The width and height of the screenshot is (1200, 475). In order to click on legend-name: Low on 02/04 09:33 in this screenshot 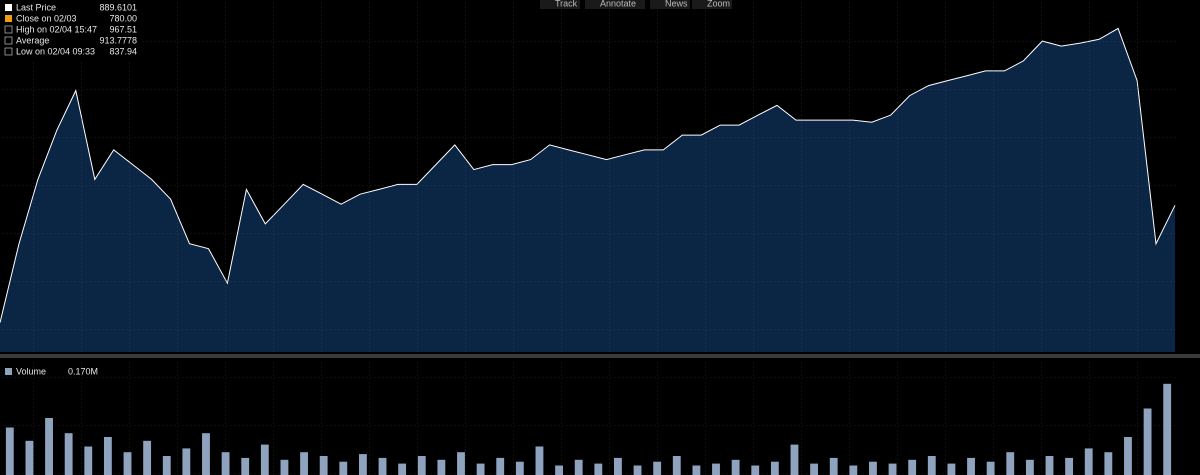, I will do `click(55, 51)`.